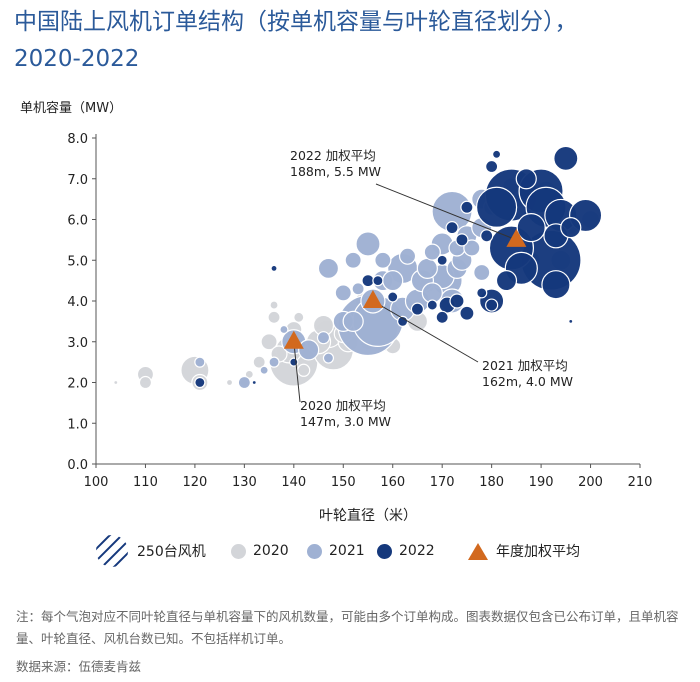 The width and height of the screenshot is (700, 682). What do you see at coordinates (336, 551) in the screenshot?
I see `legend-item-2021: 2021` at bounding box center [336, 551].